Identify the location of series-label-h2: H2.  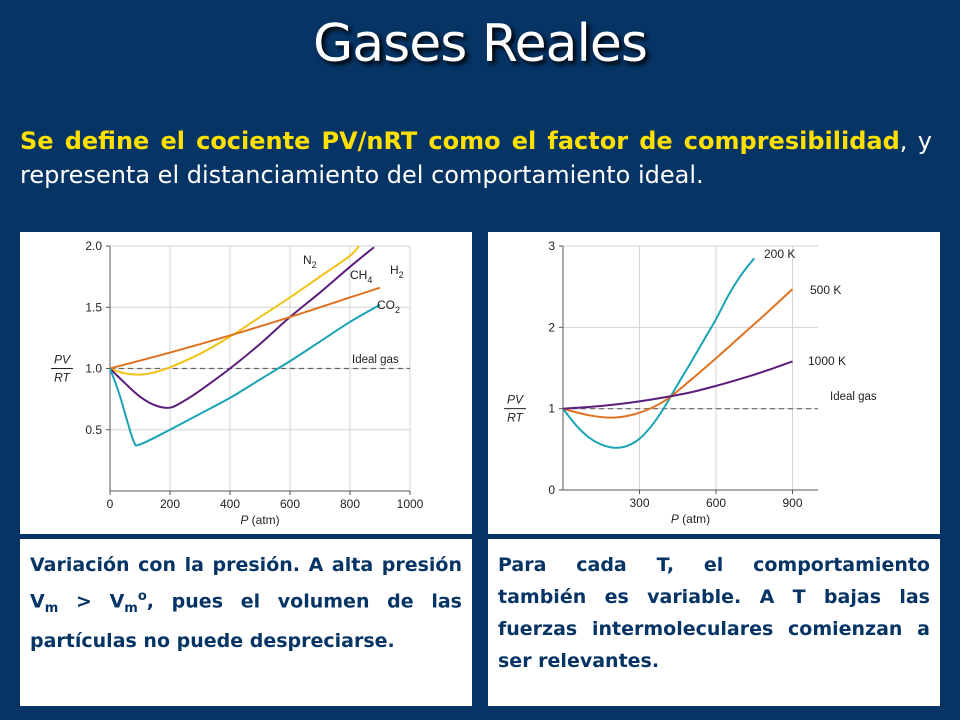
(397, 271).